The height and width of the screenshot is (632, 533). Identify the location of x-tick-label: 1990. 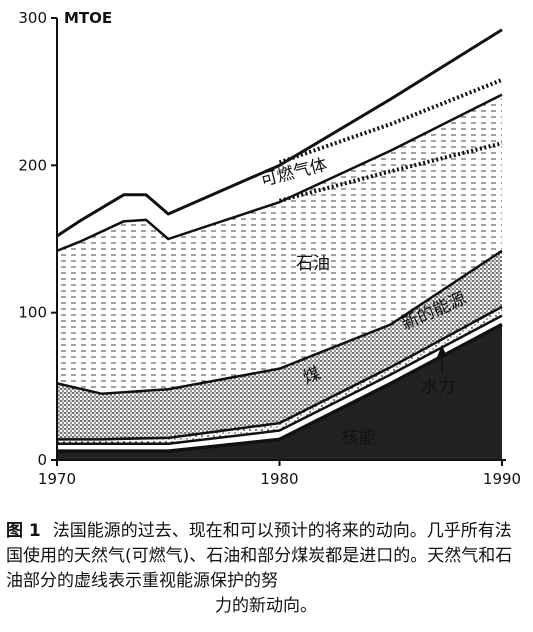
(502, 479).